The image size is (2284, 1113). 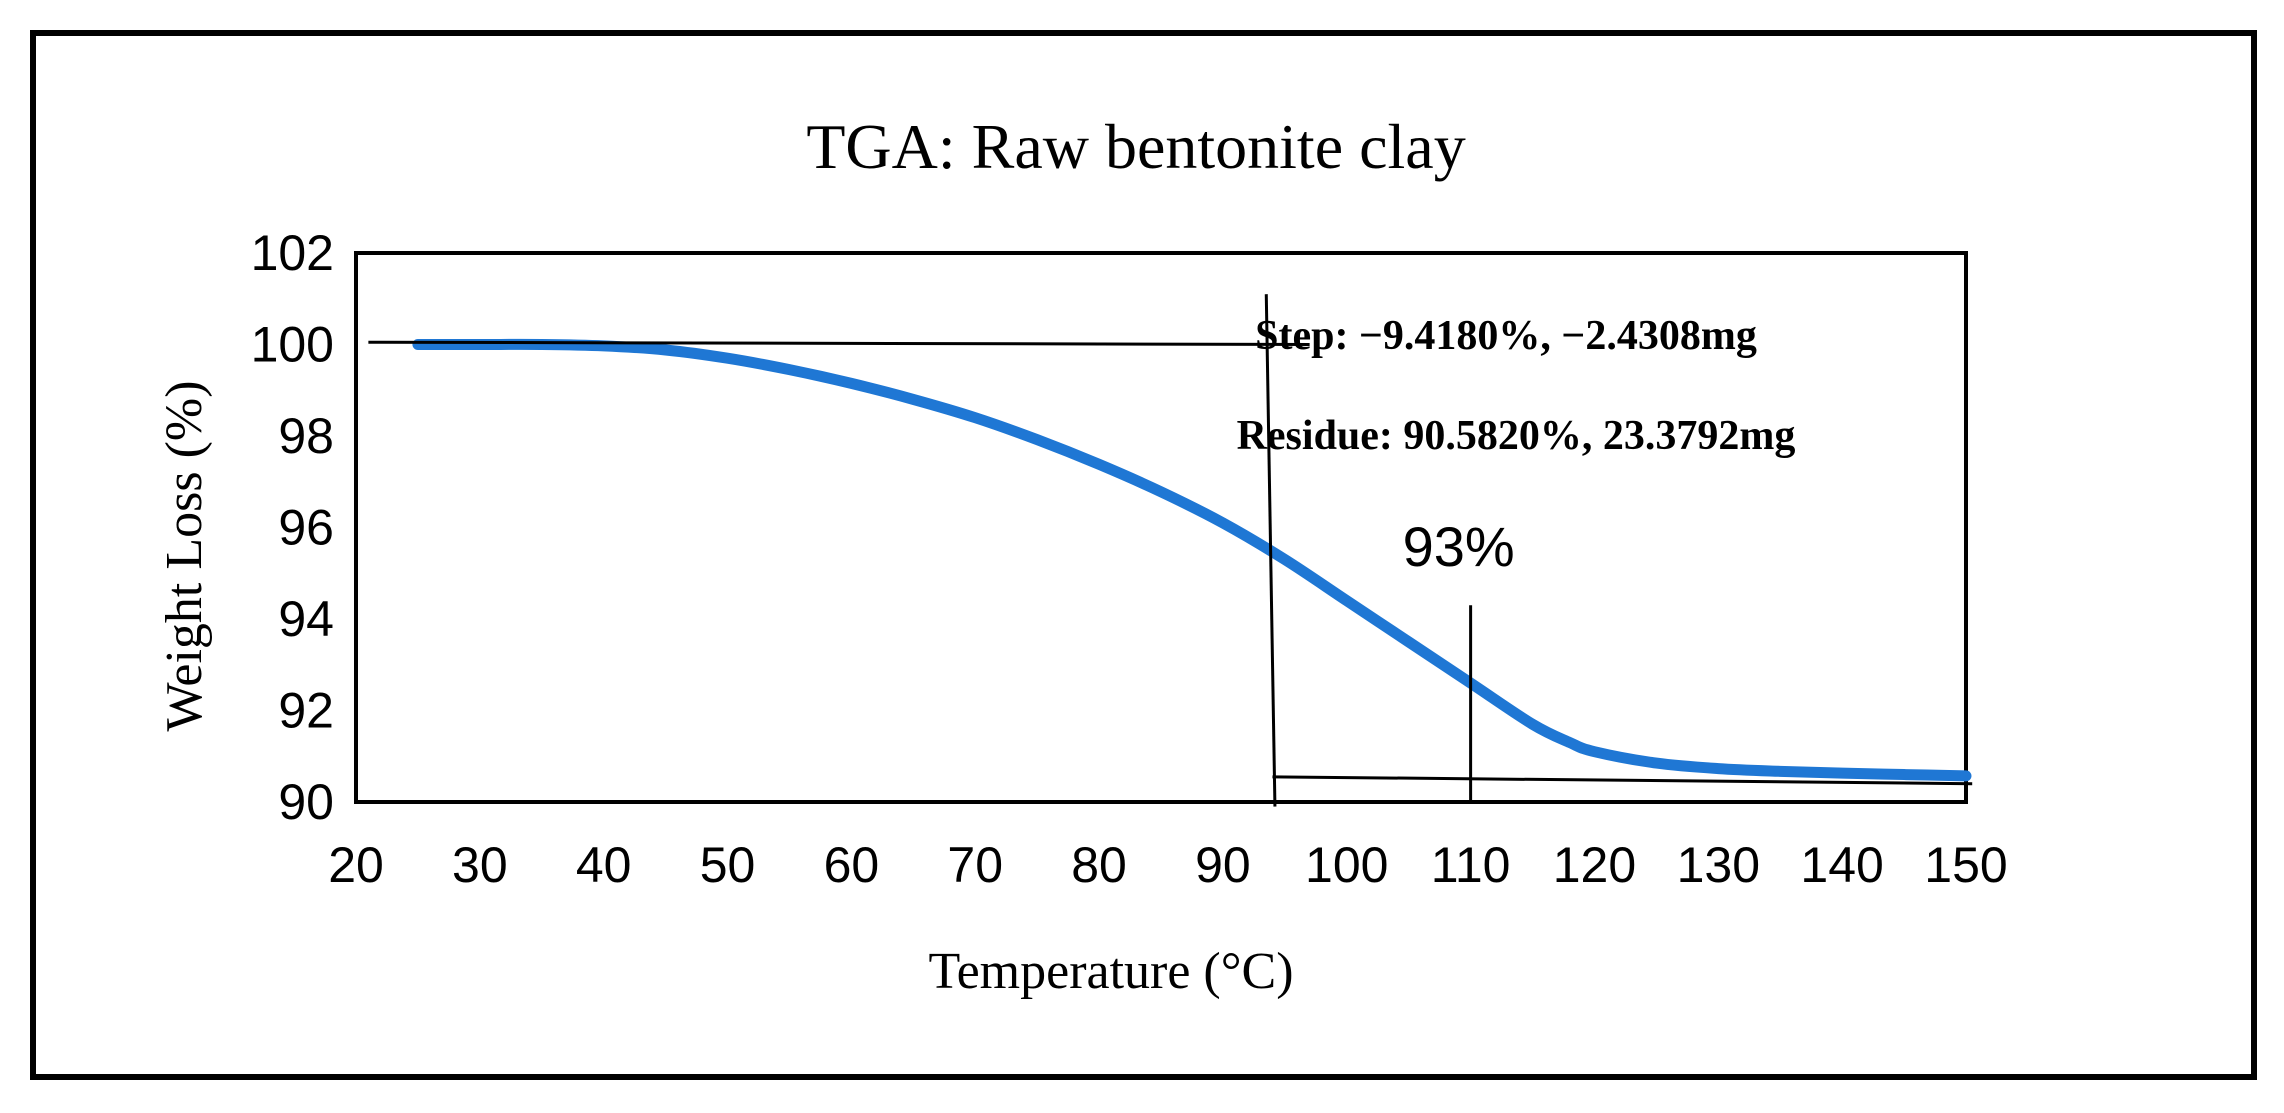 What do you see at coordinates (1516, 436) in the screenshot?
I see `residue-annotation: Residue: 90.5820%, 23.3792mg` at bounding box center [1516, 436].